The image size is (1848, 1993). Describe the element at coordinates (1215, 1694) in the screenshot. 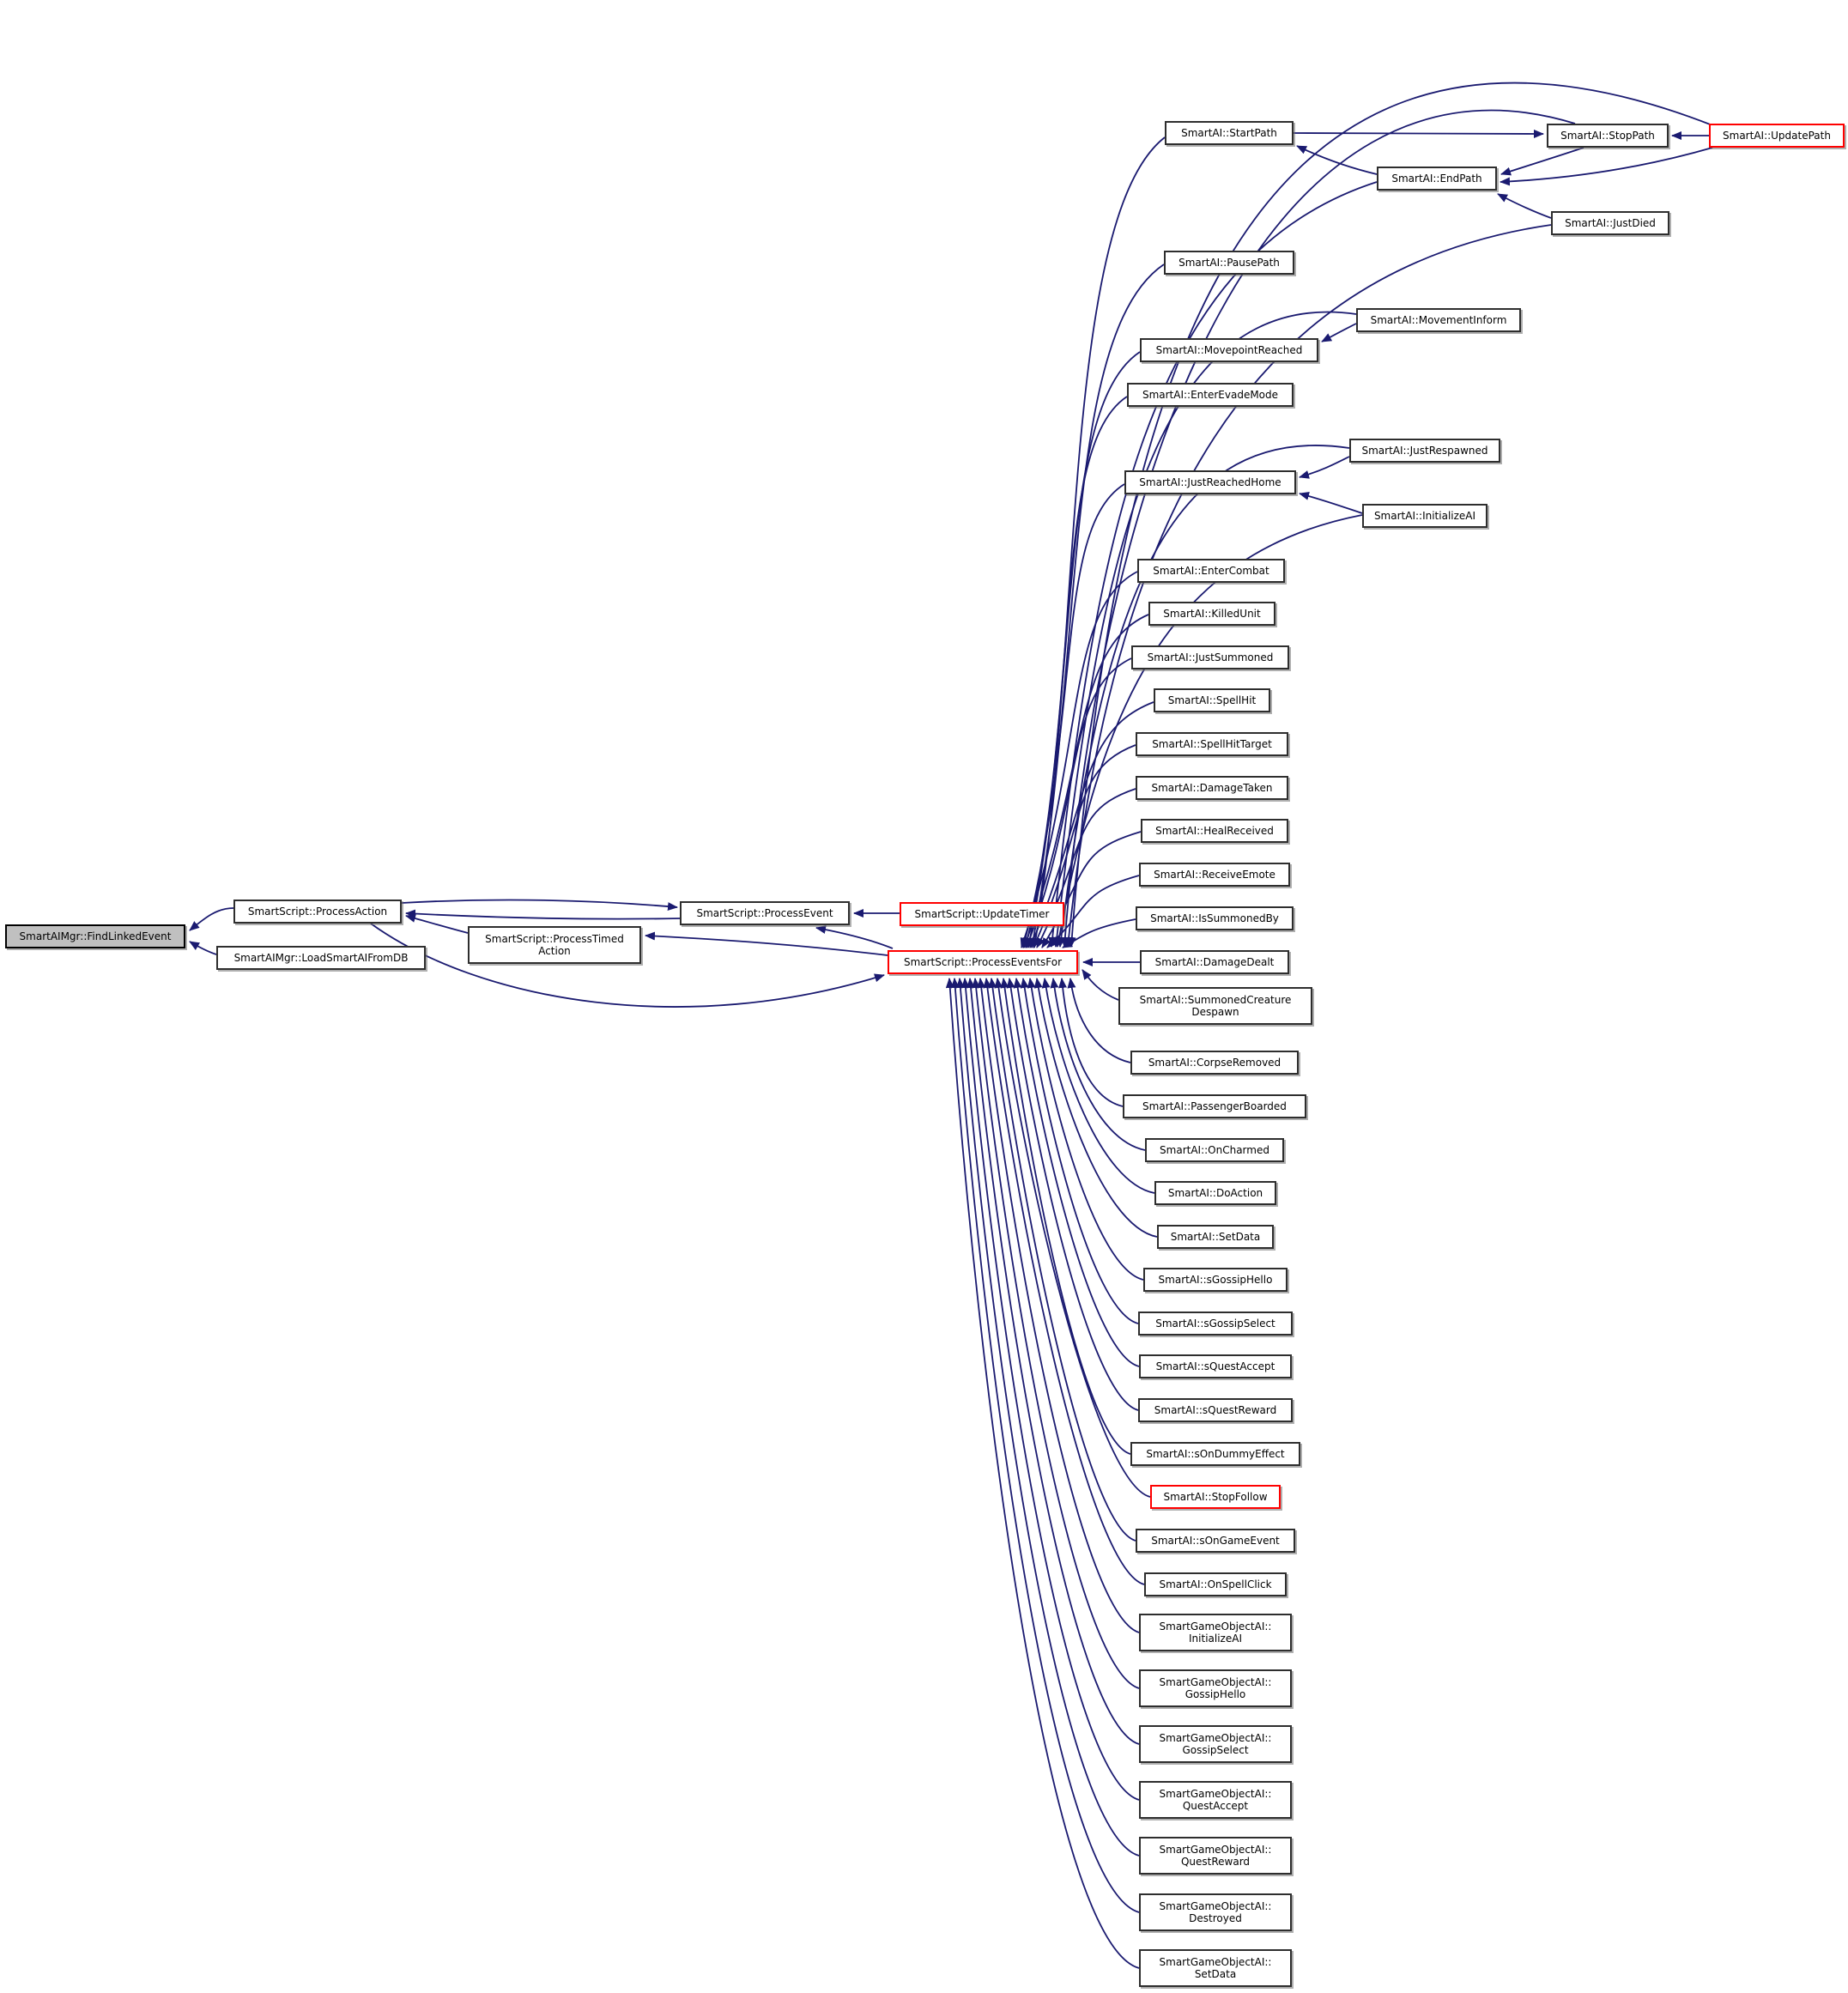

I see `node-label: GossipHello` at that location.